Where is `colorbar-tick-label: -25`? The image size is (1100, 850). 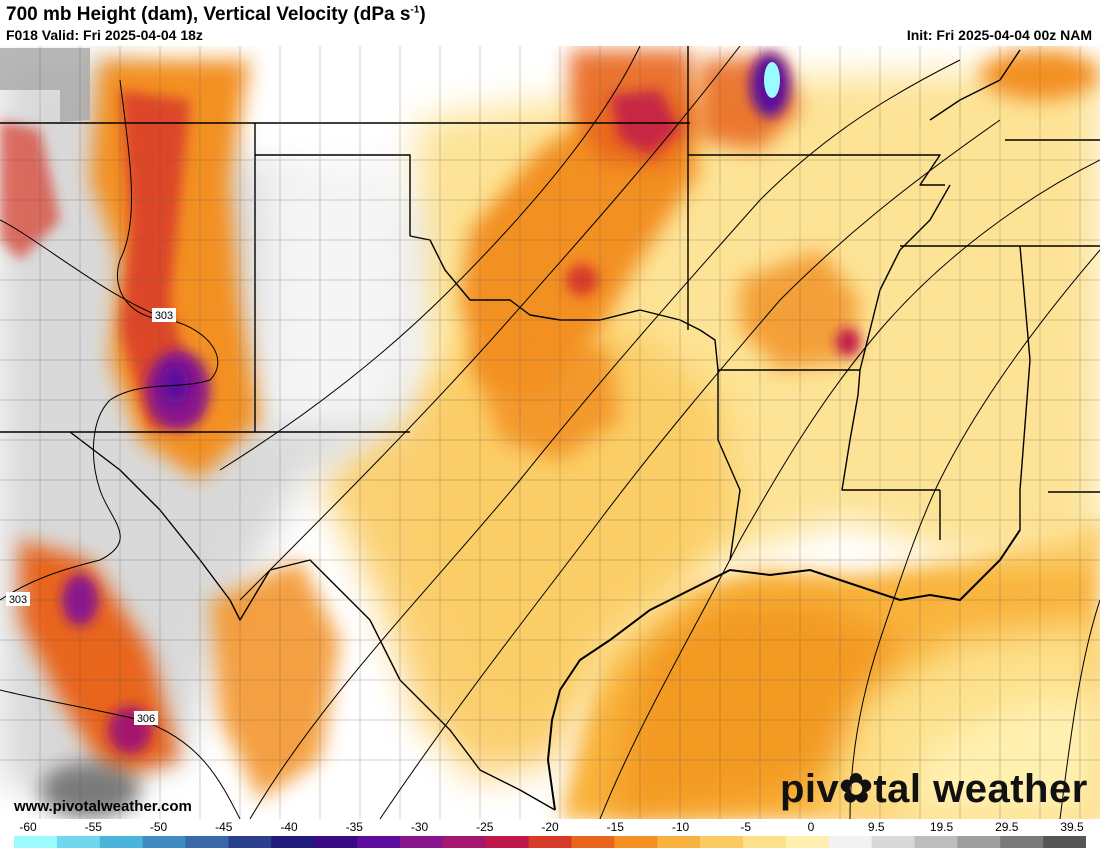 colorbar-tick-label: -25 is located at coordinates (485, 827).